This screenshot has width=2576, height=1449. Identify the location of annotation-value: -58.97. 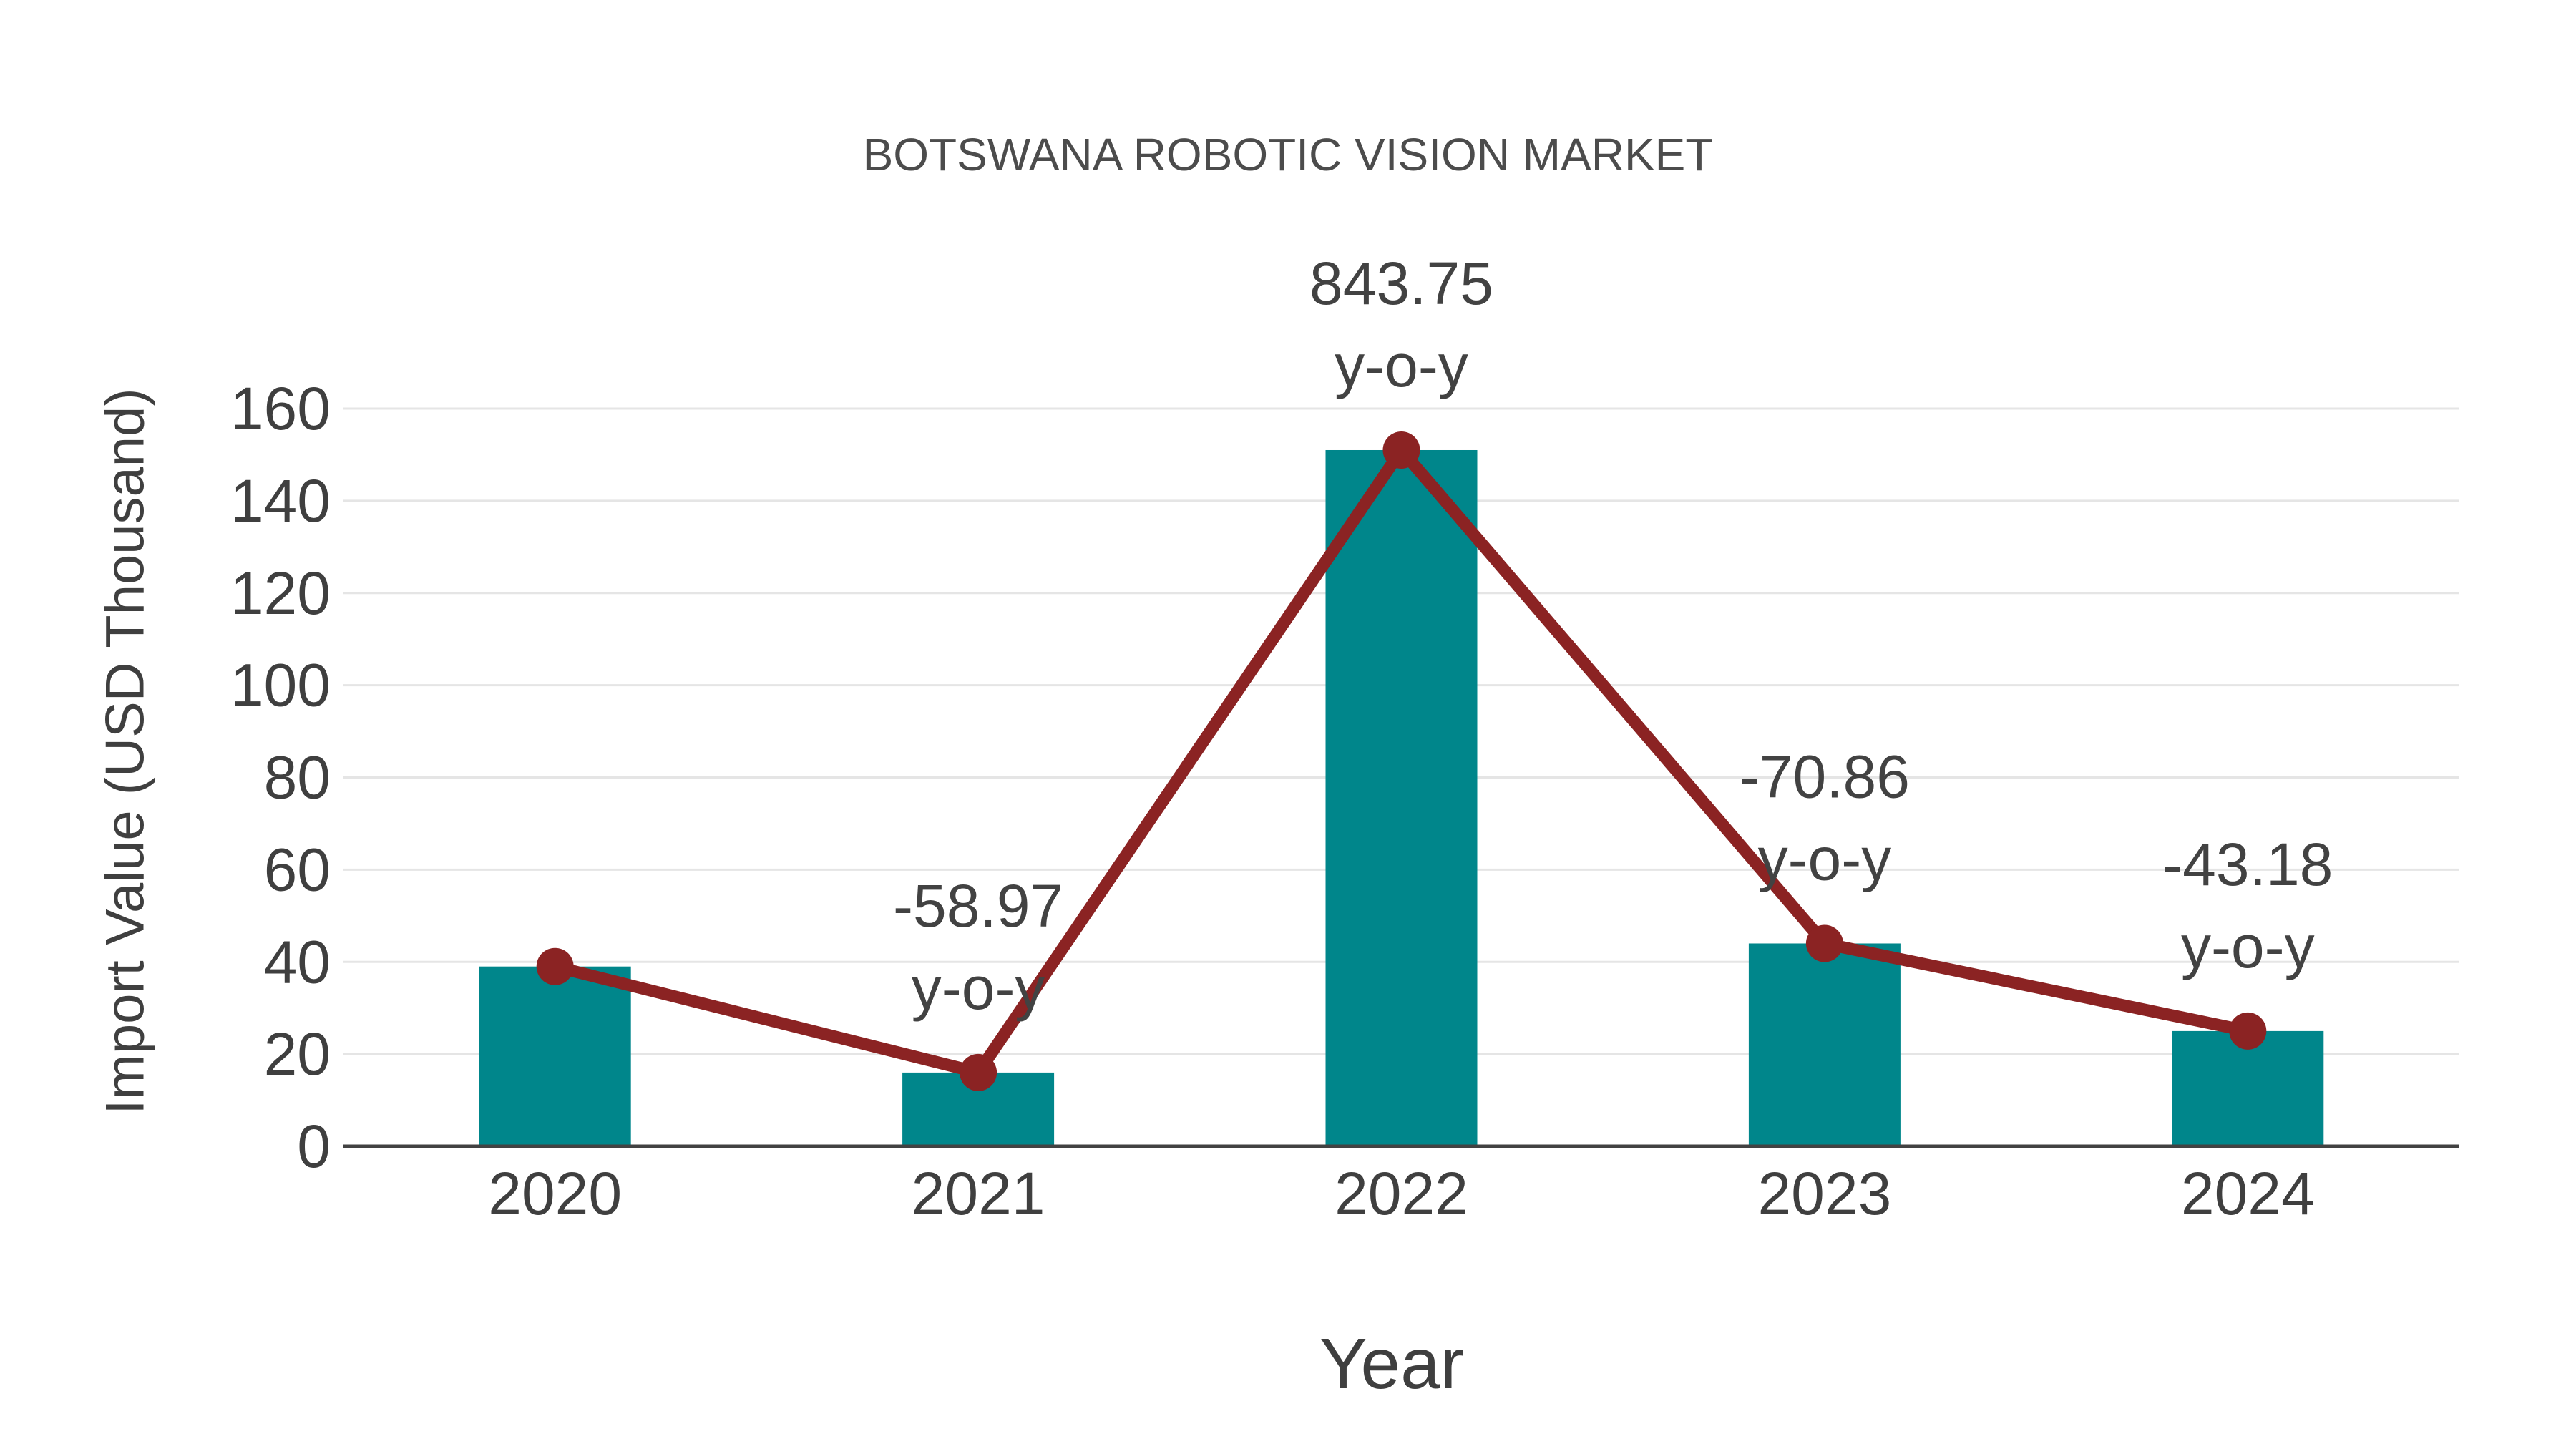
(978, 906).